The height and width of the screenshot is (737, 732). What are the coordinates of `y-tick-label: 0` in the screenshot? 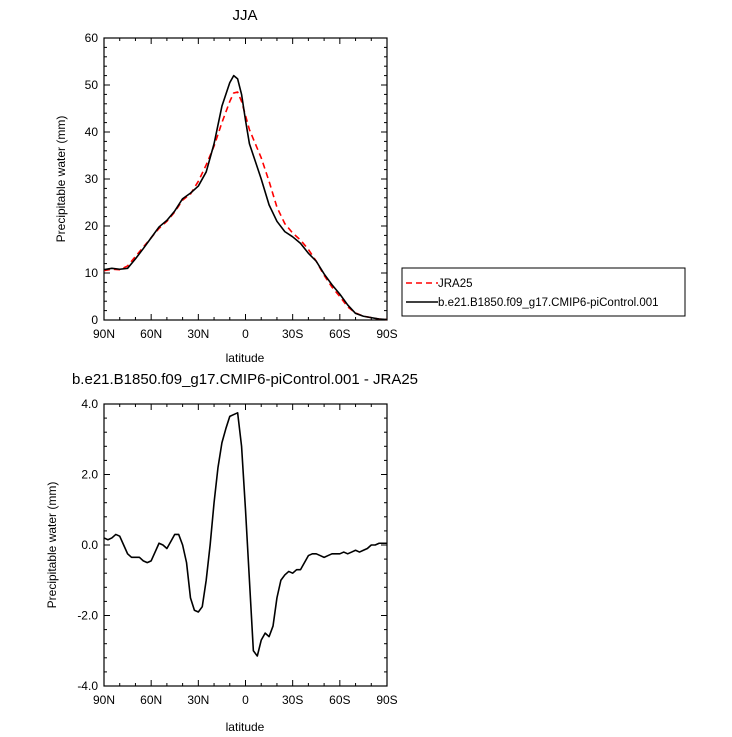 It's located at (94, 320).